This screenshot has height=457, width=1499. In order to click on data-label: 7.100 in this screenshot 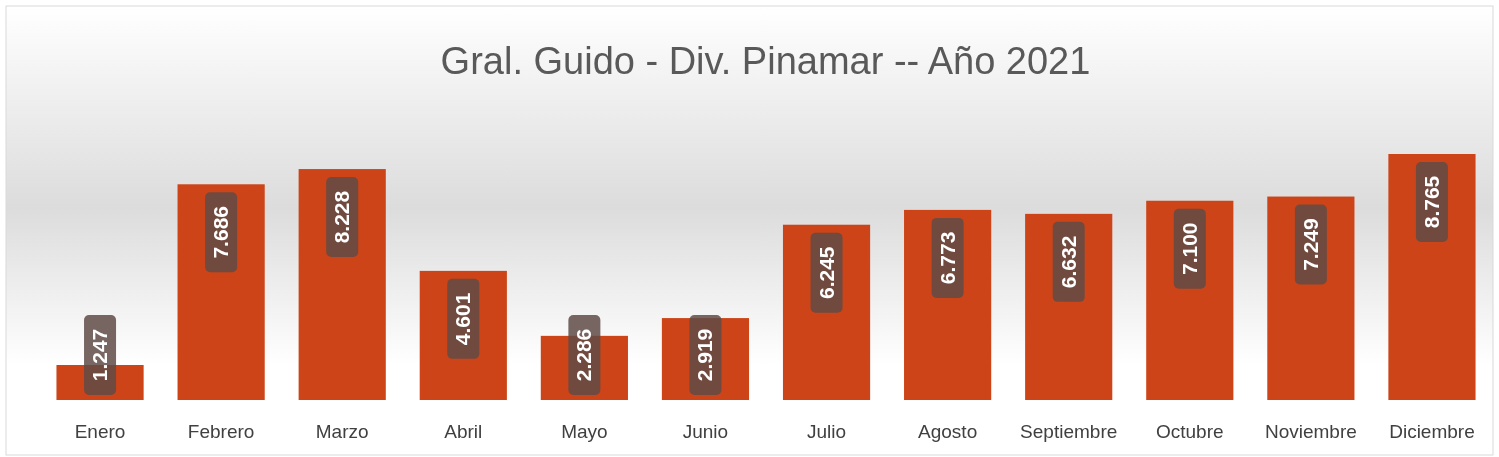, I will do `click(1189, 249)`.